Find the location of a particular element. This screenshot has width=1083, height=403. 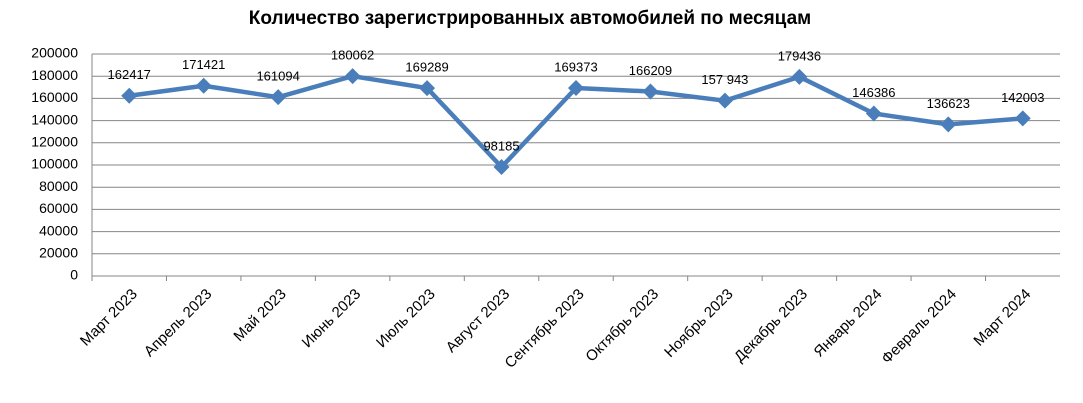

x-tick-label: Февраль 2024 is located at coordinates (919, 327).